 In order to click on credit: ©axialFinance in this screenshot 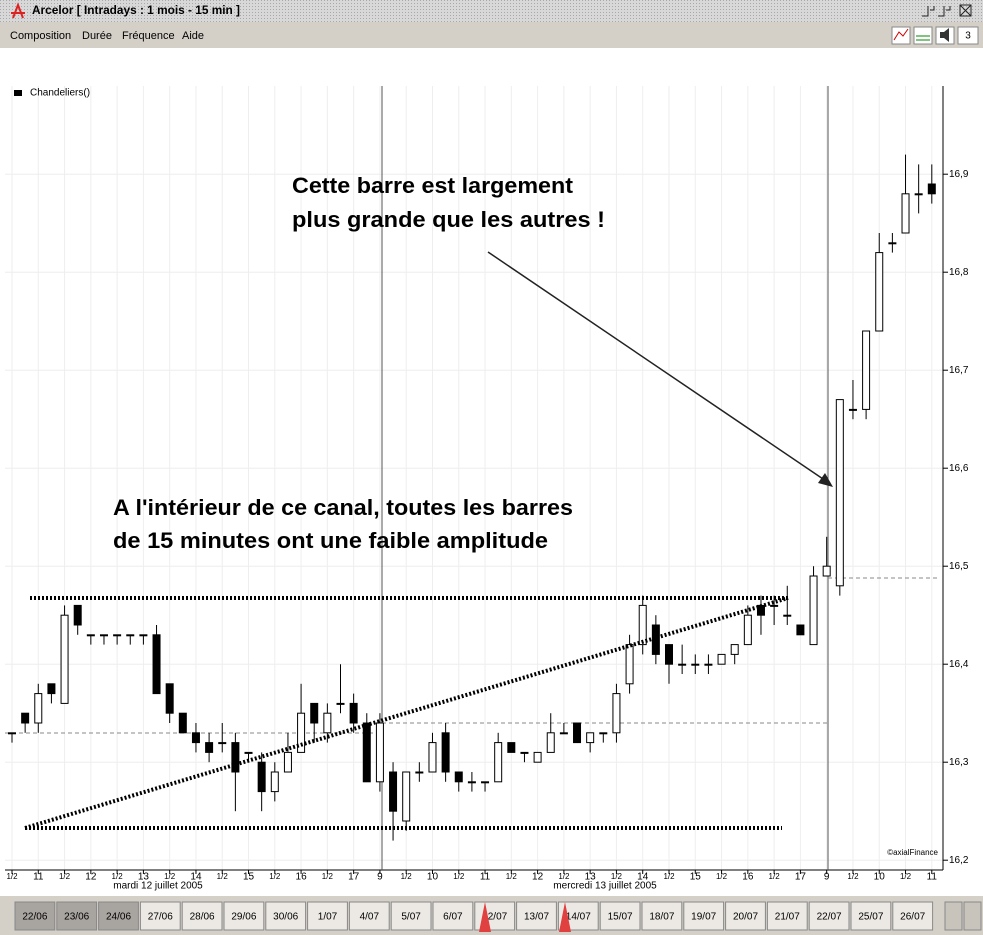, I will do `click(912, 852)`.